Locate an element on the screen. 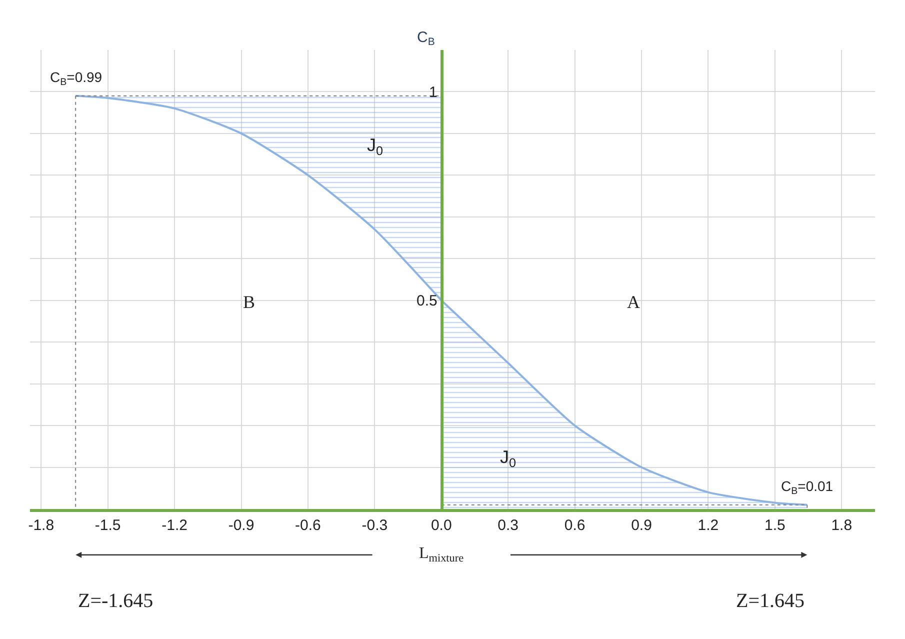  x-tick-label: 1.8 is located at coordinates (841, 525).